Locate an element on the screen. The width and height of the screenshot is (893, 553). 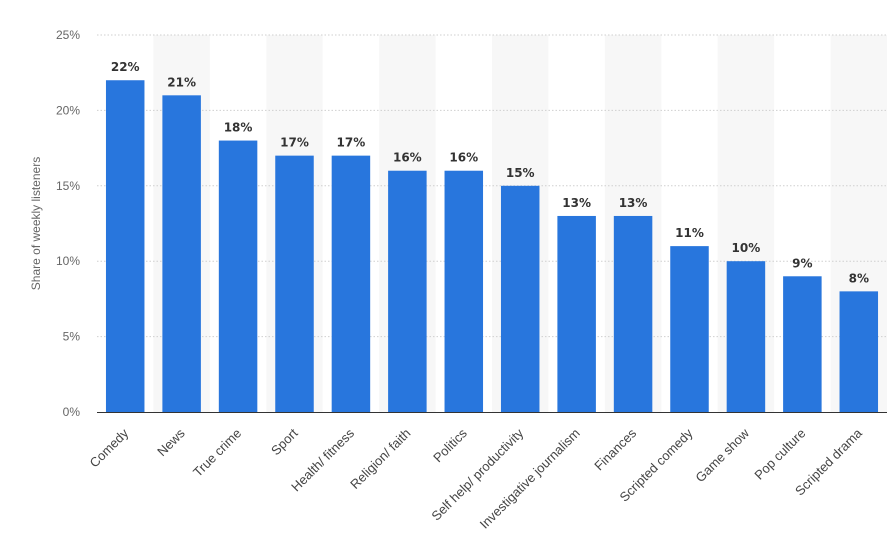
x-tick-label: True crime is located at coordinates (217, 453).